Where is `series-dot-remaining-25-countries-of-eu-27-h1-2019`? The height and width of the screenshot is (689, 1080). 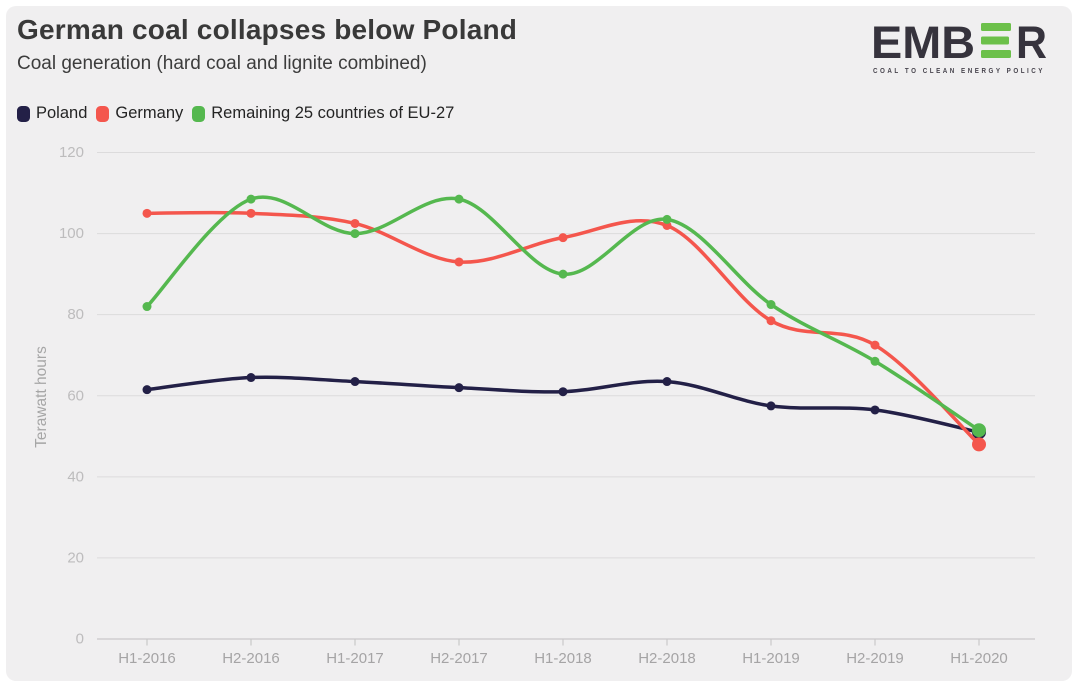
series-dot-remaining-25-countries-of-eu-27-h1-2019 is located at coordinates (771, 305).